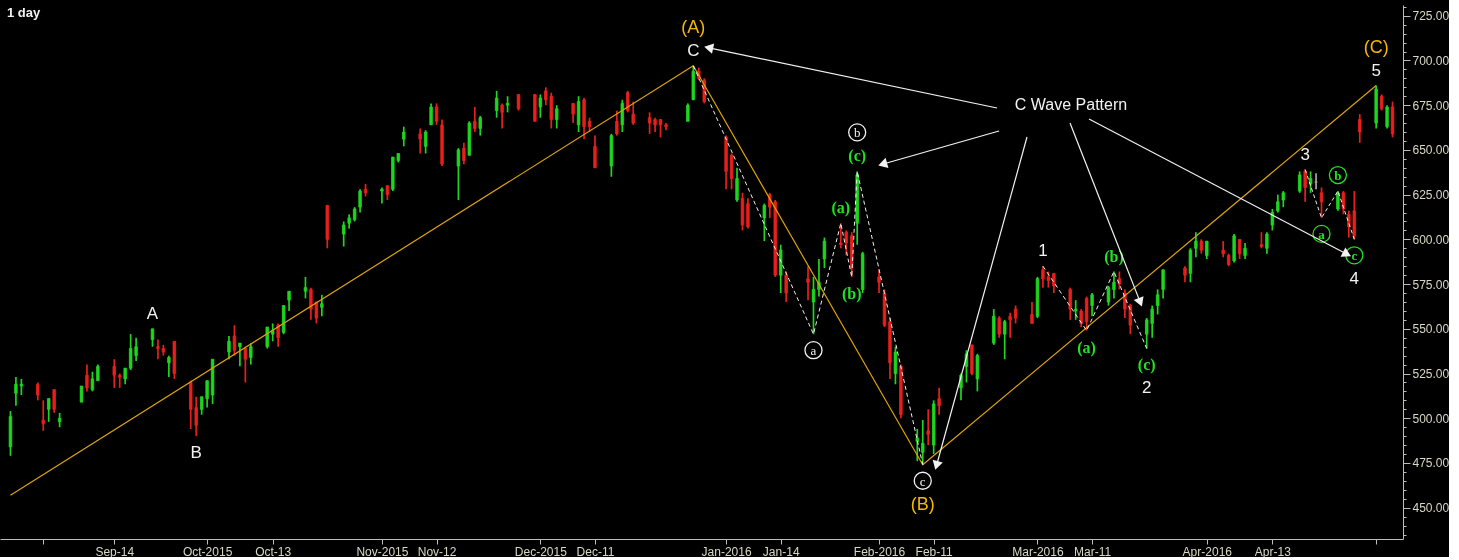 The image size is (1459, 560). What do you see at coordinates (1431, 374) in the screenshot?
I see `y-tick-label: 525.00` at bounding box center [1431, 374].